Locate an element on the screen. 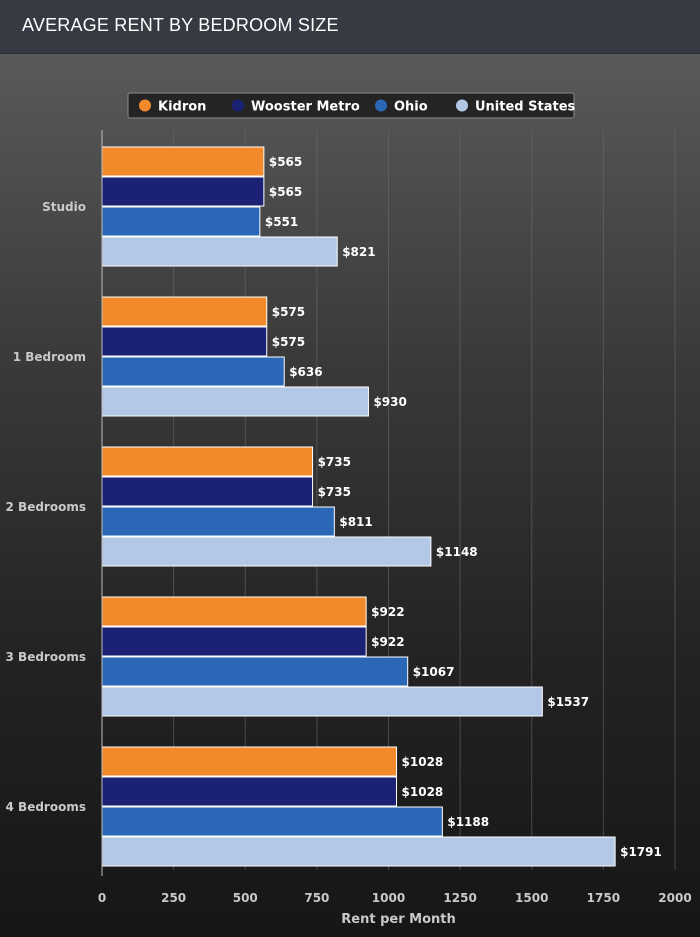 This screenshot has height=937, width=700. legend-label: United States is located at coordinates (525, 107).